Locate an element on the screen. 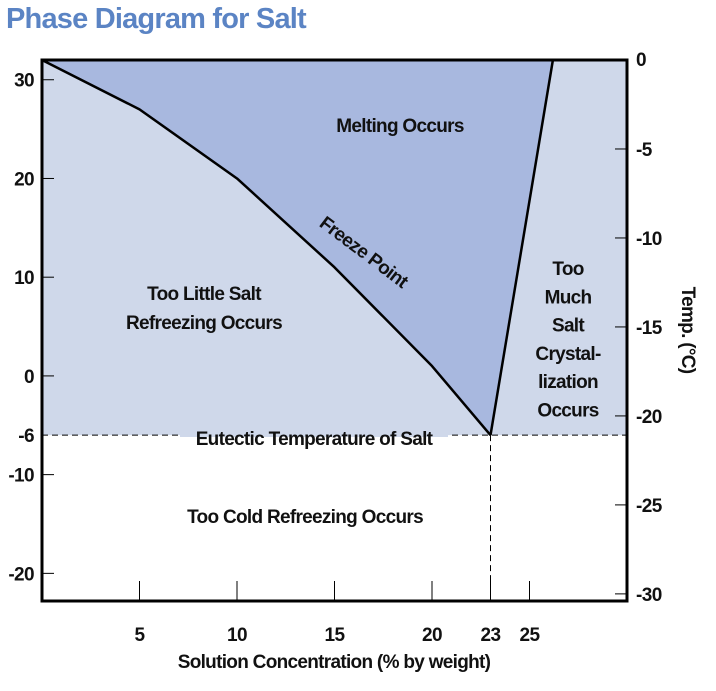  eutectic-label: Eutectic Temperature of Salt is located at coordinates (315, 439).